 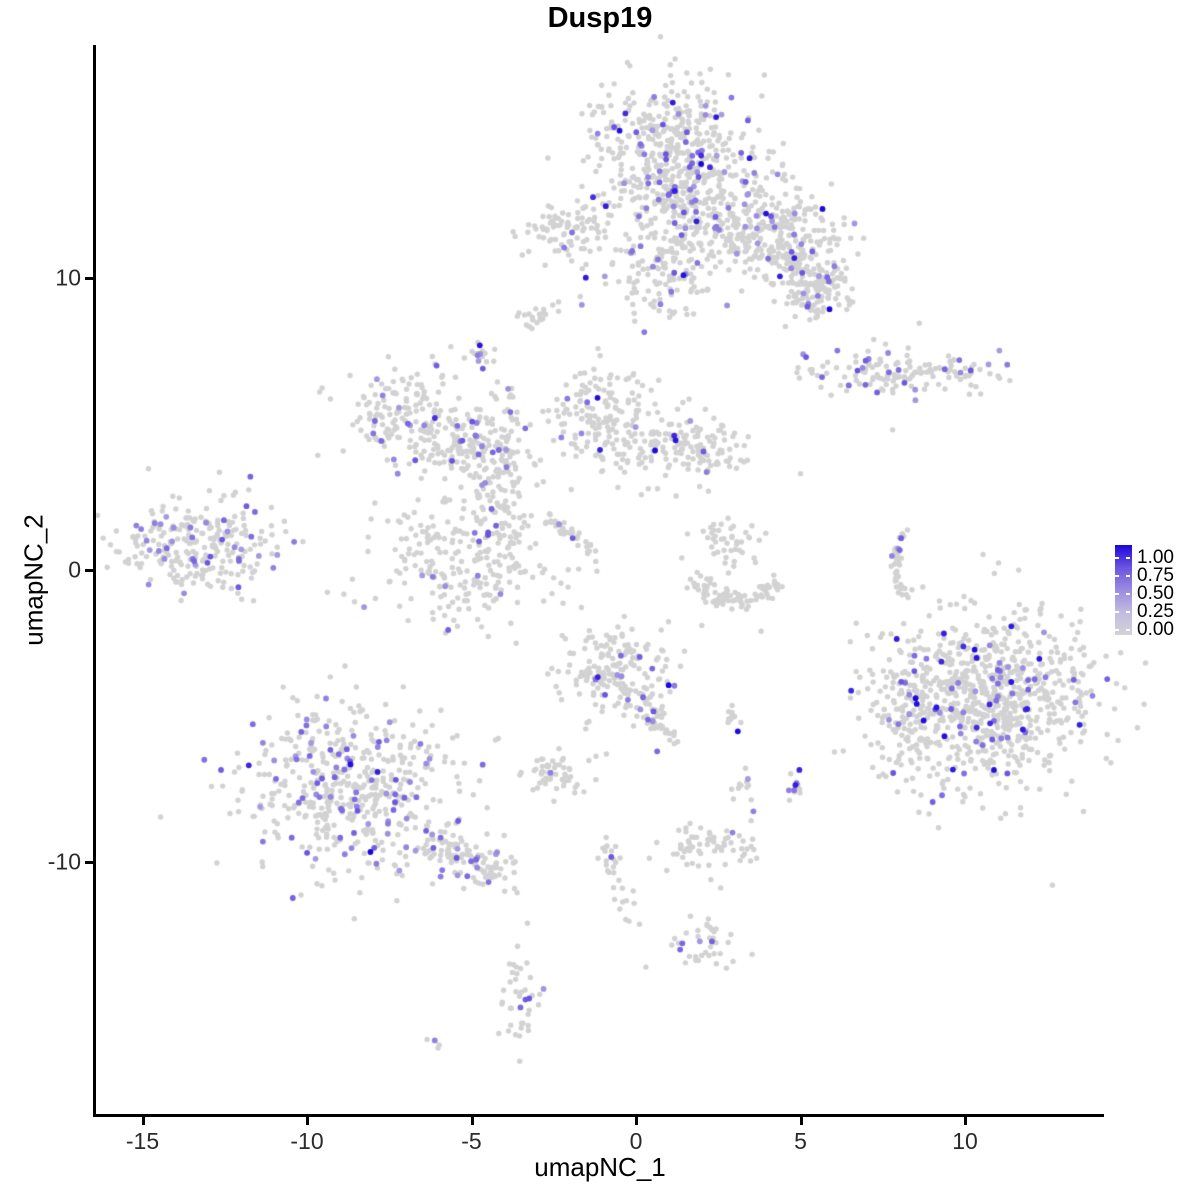 I want to click on x-tick-label: 10, so click(x=965, y=1141).